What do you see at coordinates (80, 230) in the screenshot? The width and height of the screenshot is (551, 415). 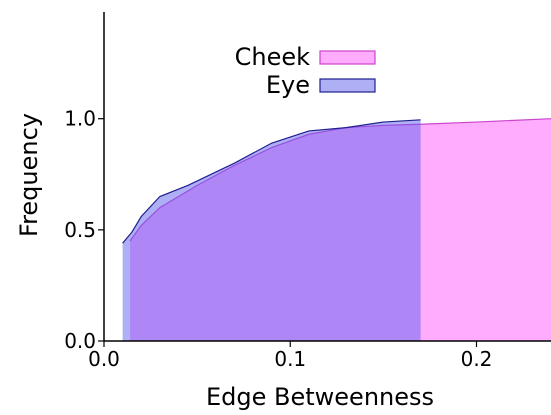 I see `y-tick-label: 0.5` at bounding box center [80, 230].